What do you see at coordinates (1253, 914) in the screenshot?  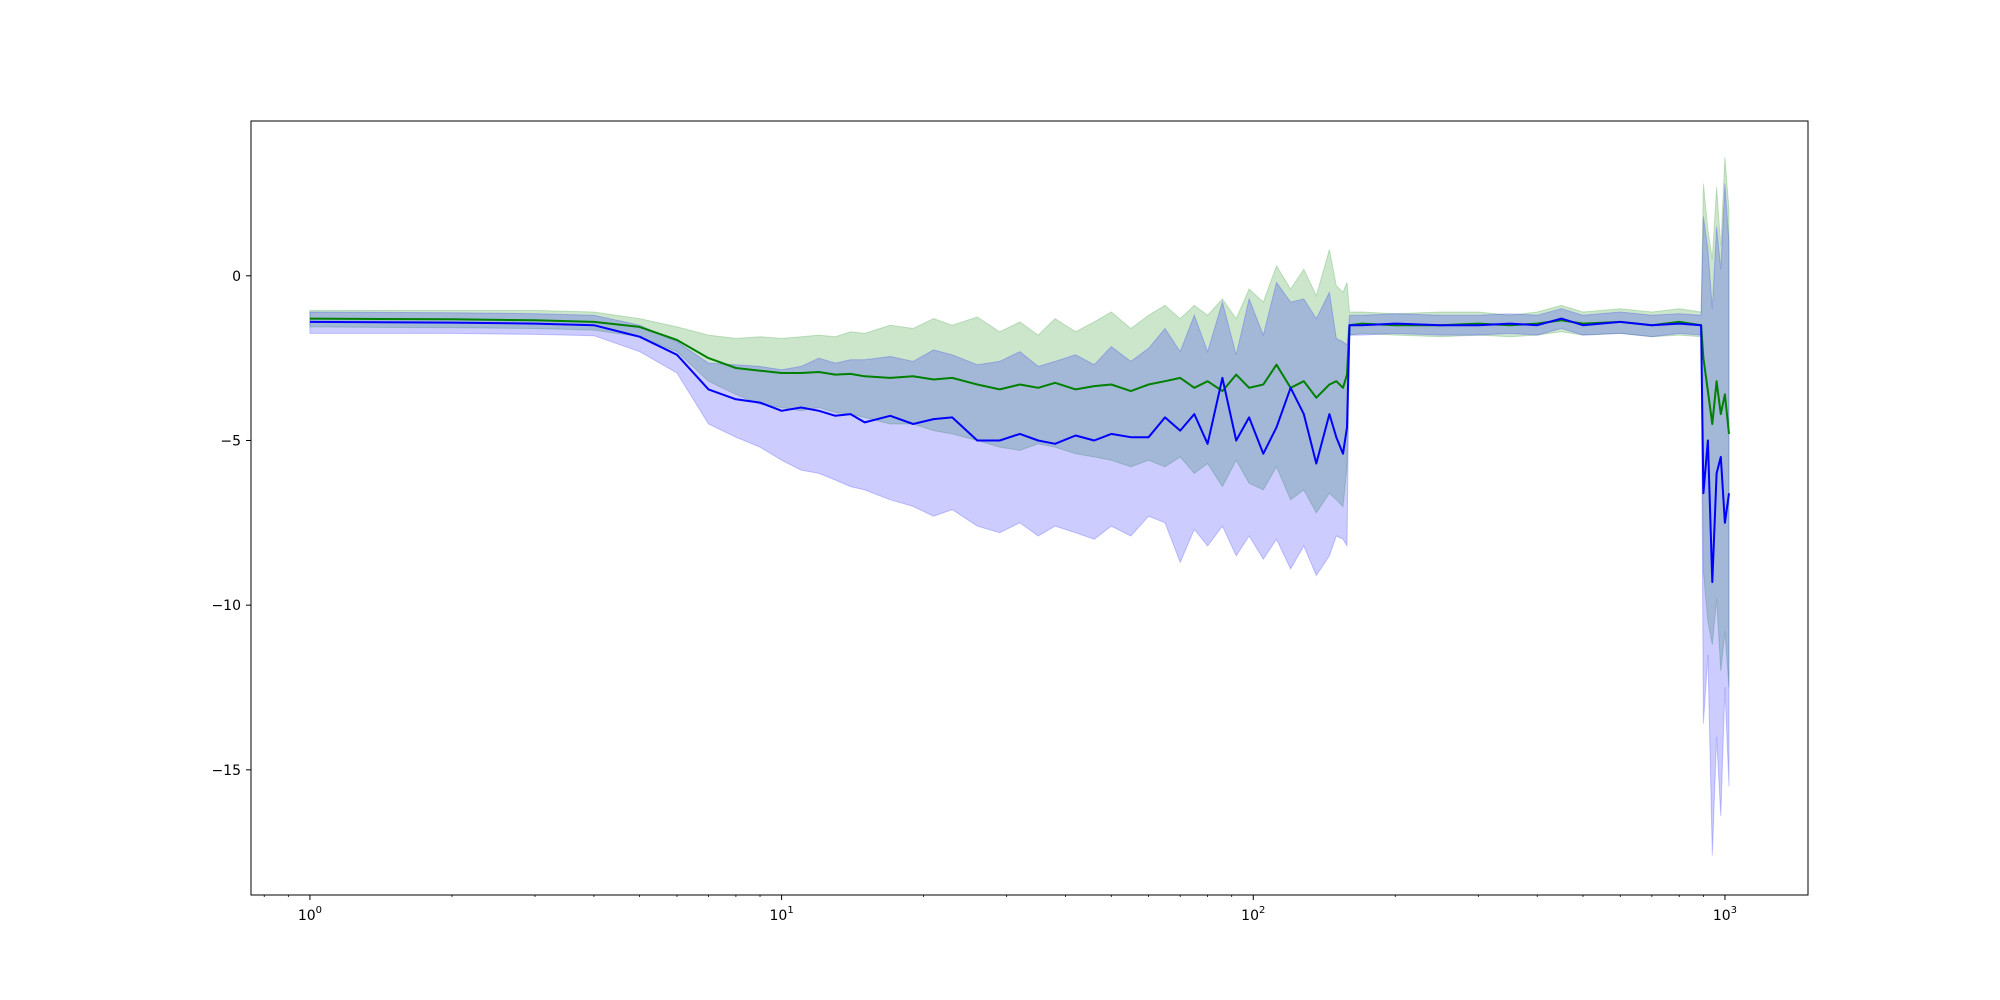 I see `x-tick-label: 10²` at bounding box center [1253, 914].